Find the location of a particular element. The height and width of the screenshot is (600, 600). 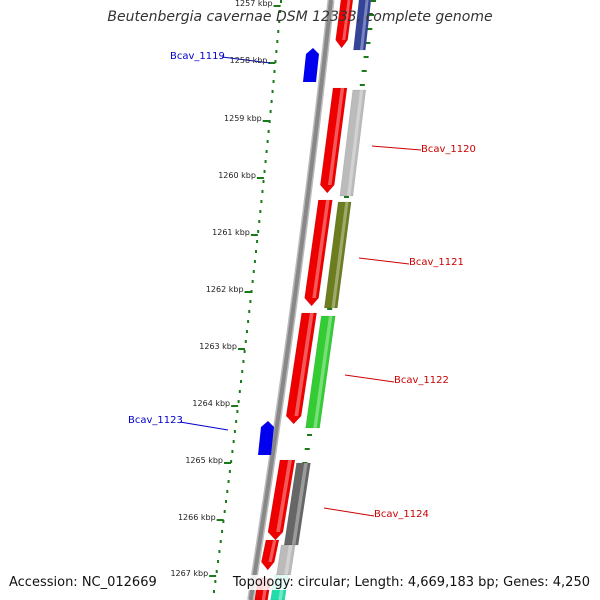

feature-navy-shine is located at coordinates (364, 25).